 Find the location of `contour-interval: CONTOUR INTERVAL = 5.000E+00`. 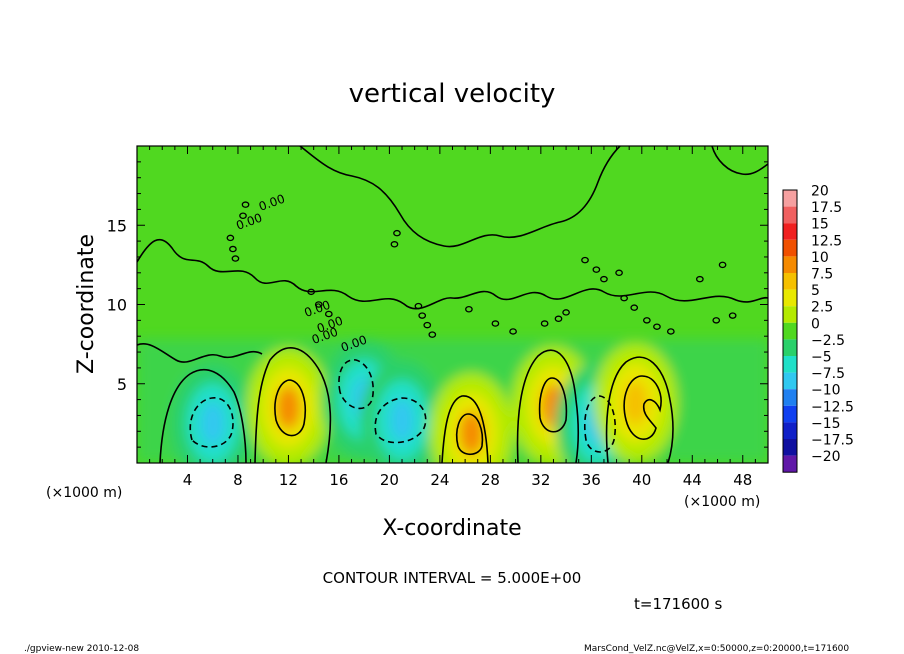

contour-interval: CONTOUR INTERVAL = 5.000E+00 is located at coordinates (452, 578).